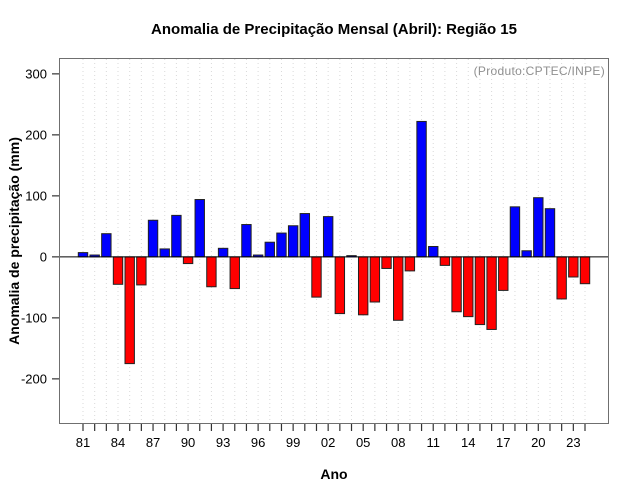  Describe the element at coordinates (199, 228) in the screenshot. I see `bar-1991` at that location.